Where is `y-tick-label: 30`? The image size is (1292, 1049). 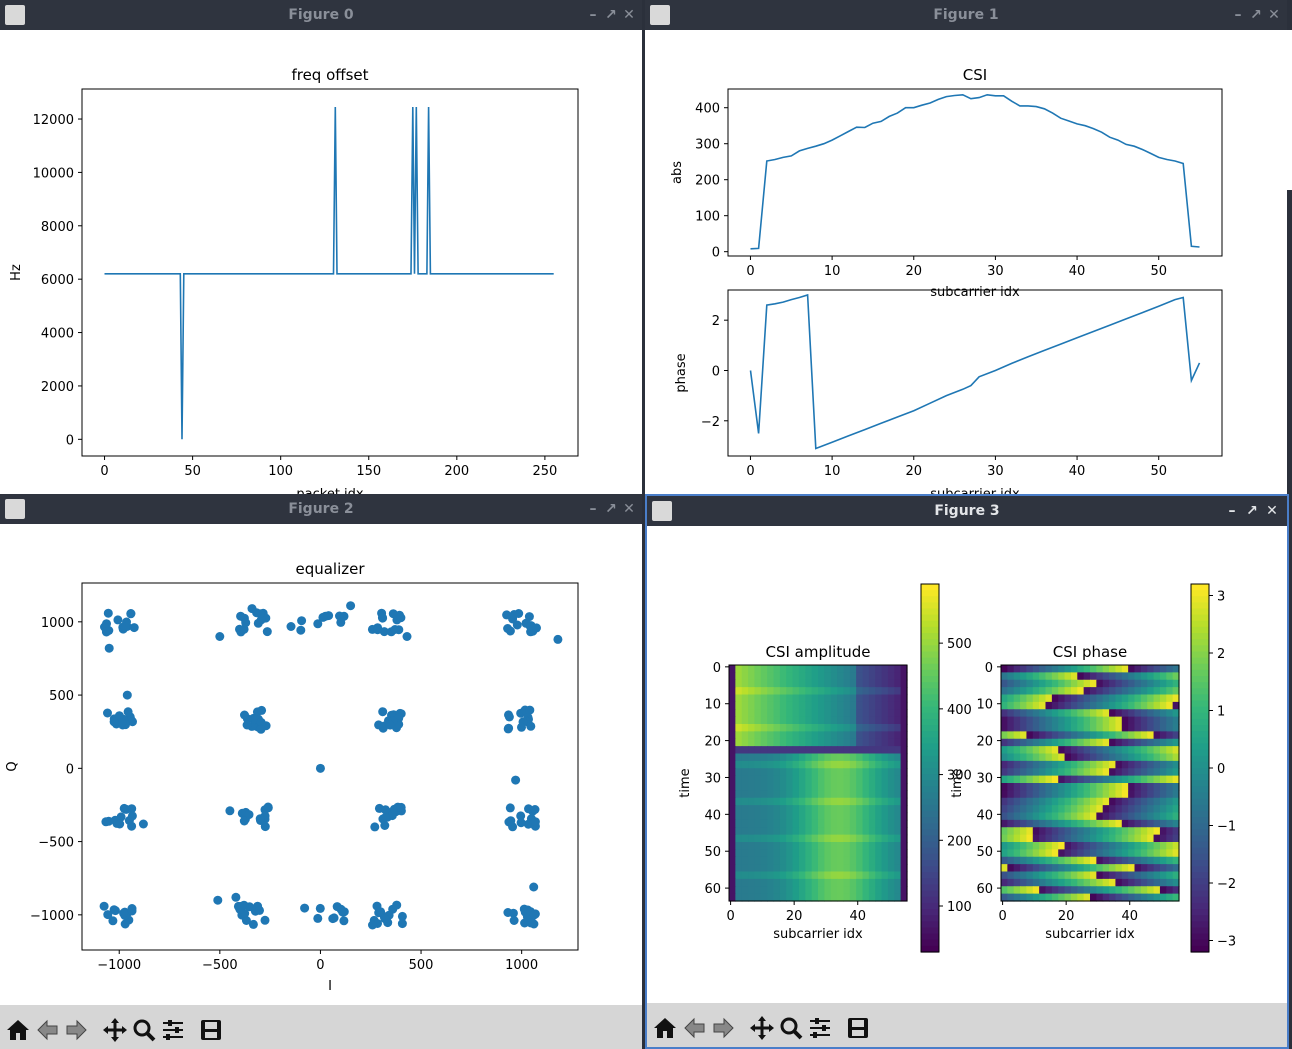
y-tick-label: 30 is located at coordinates (984, 778).